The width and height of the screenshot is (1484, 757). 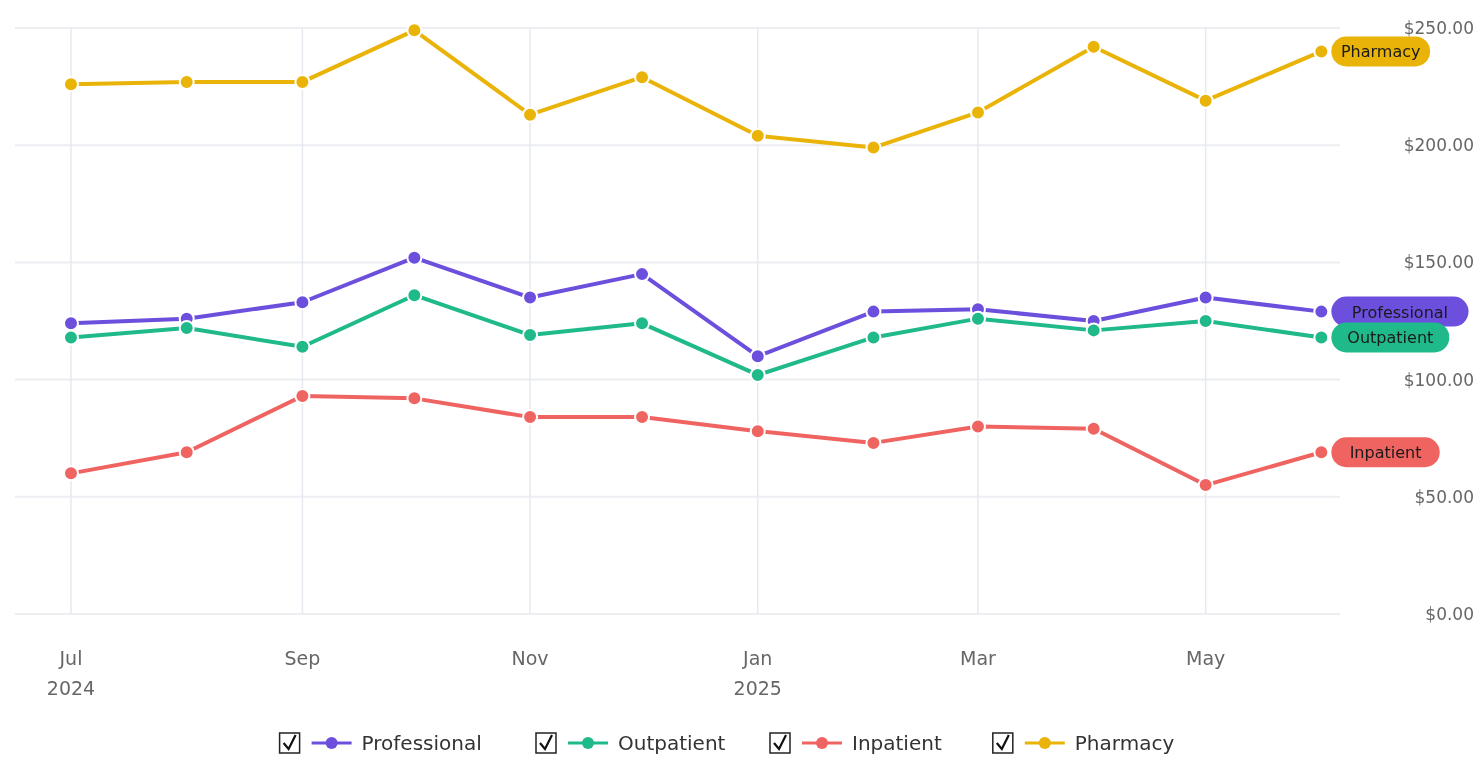 I want to click on y-tick-label: $50.00, so click(x=1444, y=496).